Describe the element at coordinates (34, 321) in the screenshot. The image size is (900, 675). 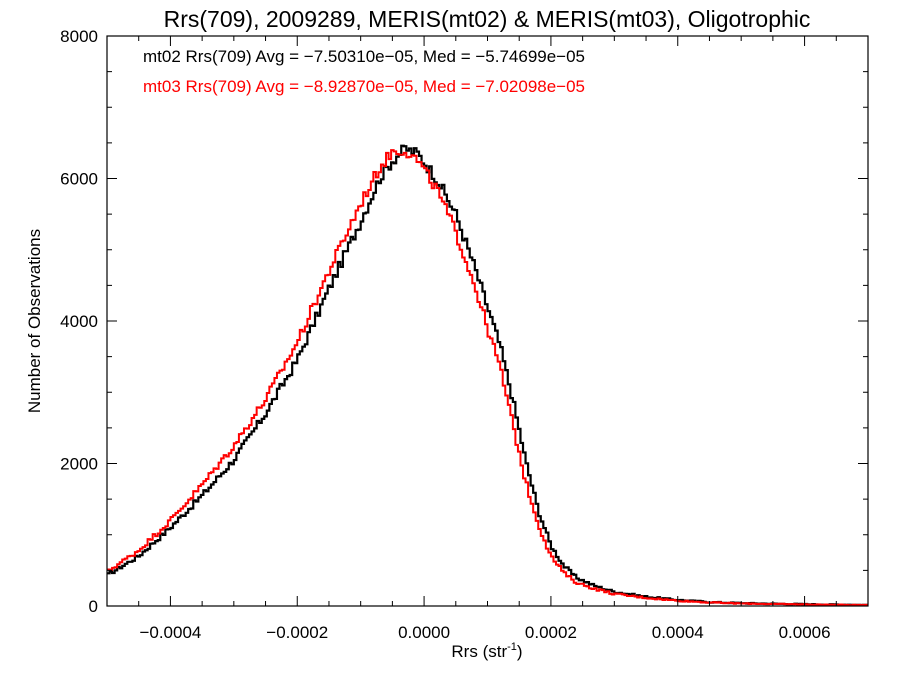
I see `y-axis-label: Number of Observations` at that location.